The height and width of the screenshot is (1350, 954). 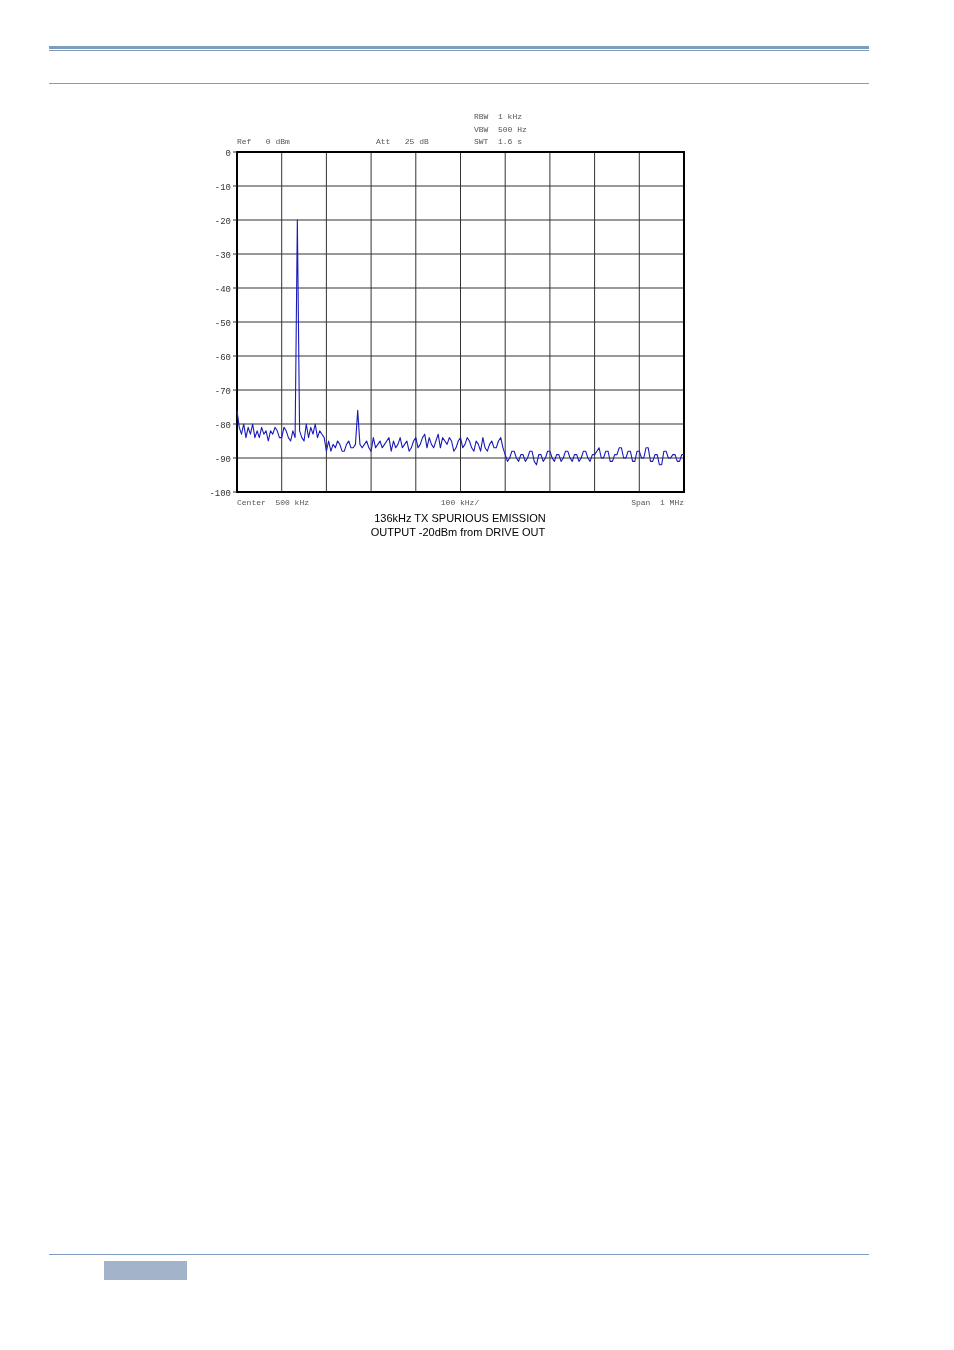 What do you see at coordinates (228, 153) in the screenshot?
I see `y-tick-label: 0` at bounding box center [228, 153].